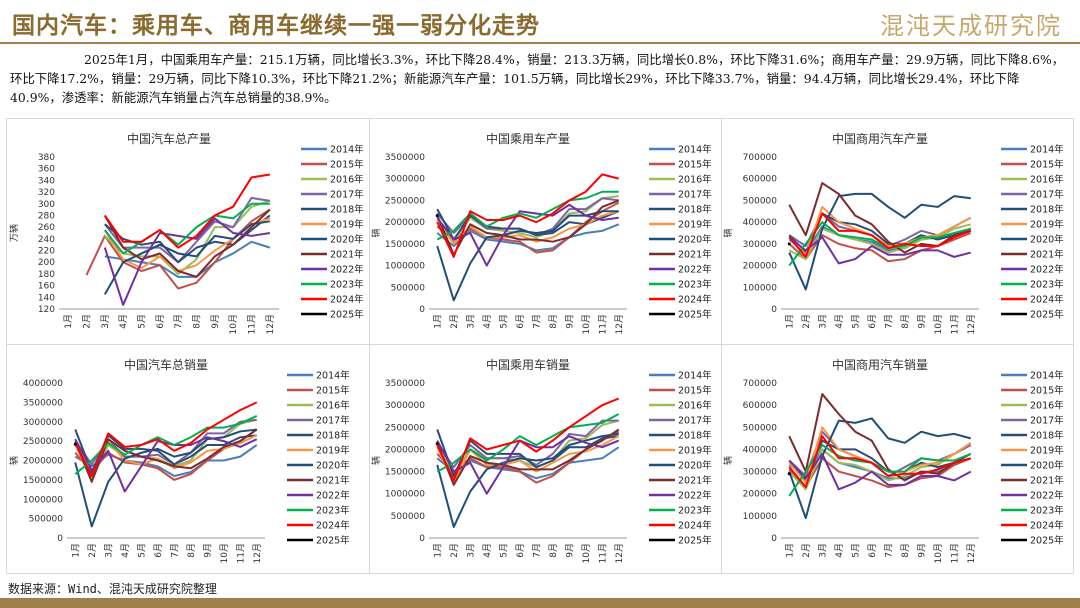 The width and height of the screenshot is (1080, 608). Describe the element at coordinates (46, 310) in the screenshot. I see `y-tick-label: 120` at that location.